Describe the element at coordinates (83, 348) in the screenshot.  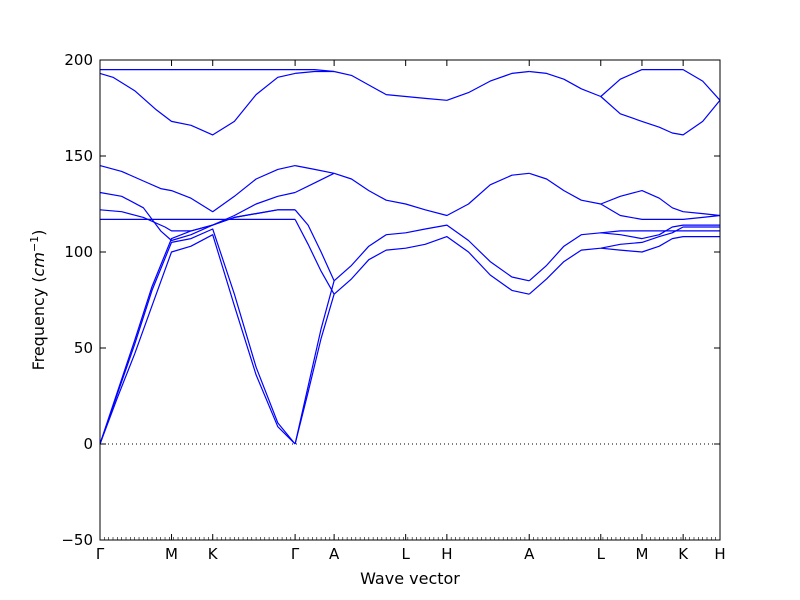
I see `y-tick-label-2: 50` at that location.